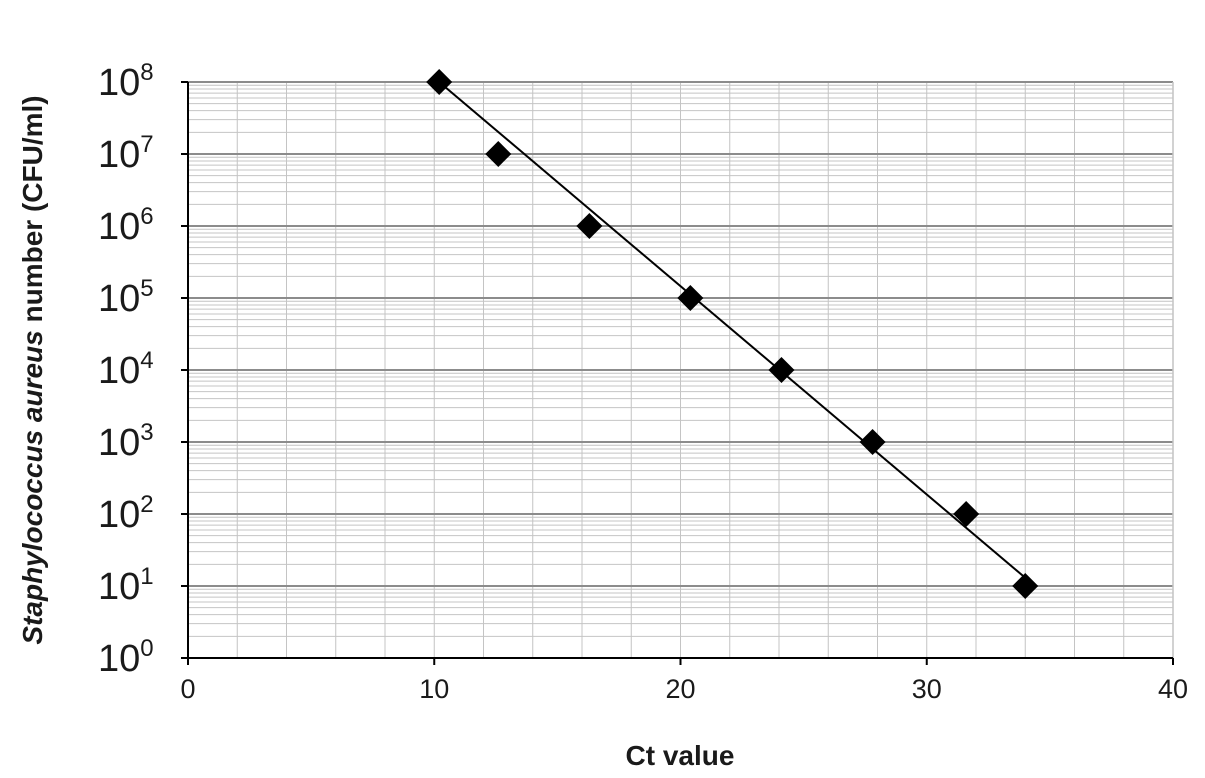  Describe the element at coordinates (927, 689) in the screenshot. I see `x-tick-label: 30` at that location.